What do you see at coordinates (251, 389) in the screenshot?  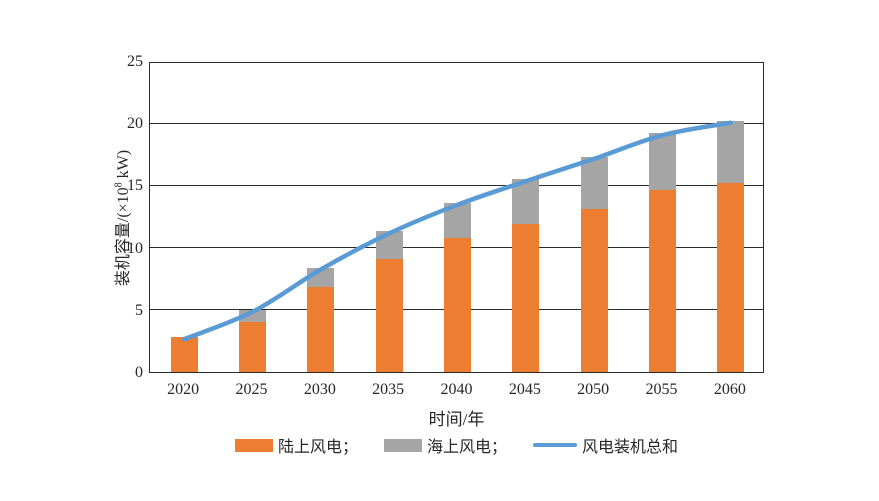 I see `x-tick-2025: 2025` at bounding box center [251, 389].